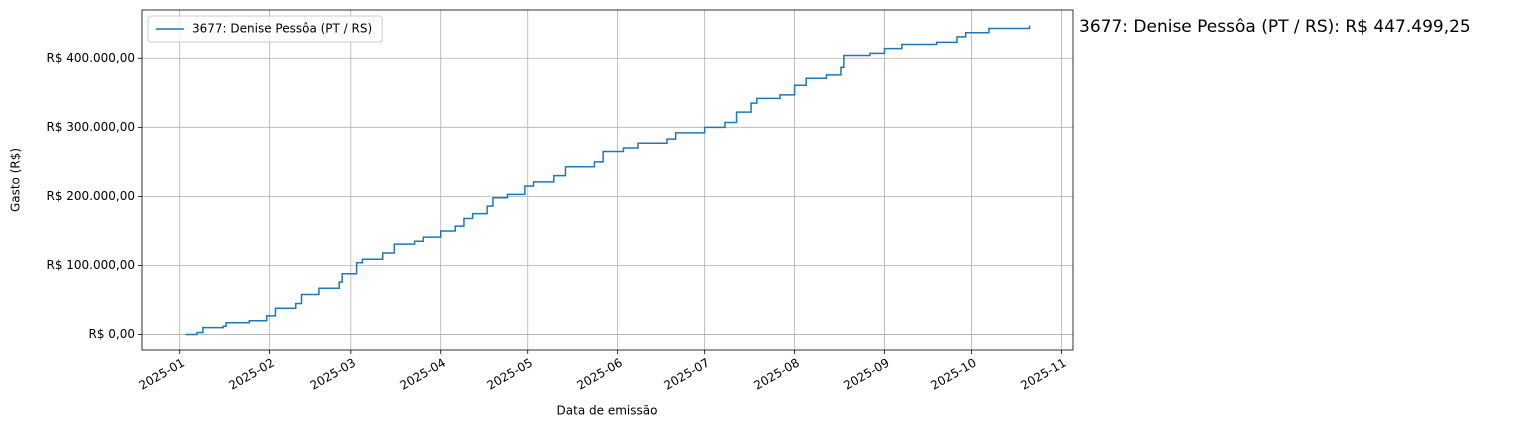  What do you see at coordinates (91, 127) in the screenshot?
I see `y-tick-label: R$ 300.000,00` at bounding box center [91, 127].